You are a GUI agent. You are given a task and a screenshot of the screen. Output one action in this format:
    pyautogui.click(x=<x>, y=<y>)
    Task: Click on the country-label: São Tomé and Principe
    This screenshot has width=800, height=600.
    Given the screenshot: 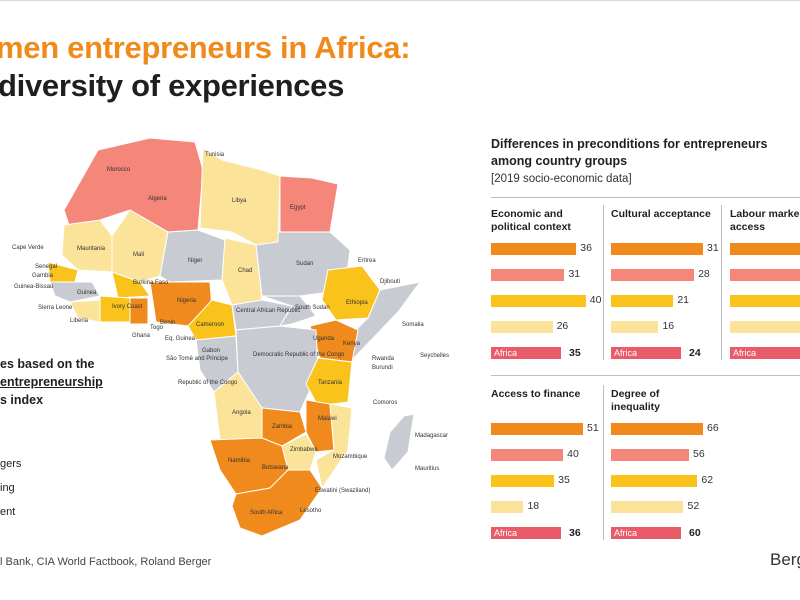 What is the action you would take?
    pyautogui.click(x=197, y=359)
    